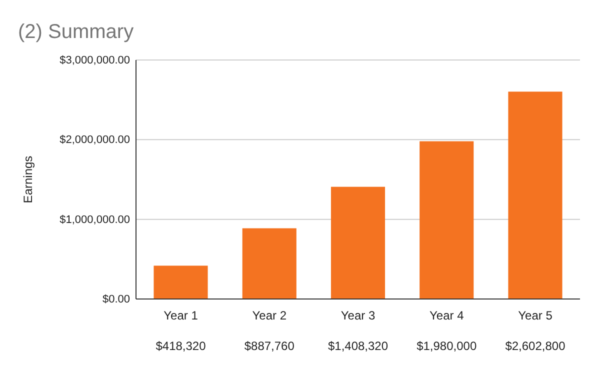  I want to click on data-label: $418,320, so click(181, 346).